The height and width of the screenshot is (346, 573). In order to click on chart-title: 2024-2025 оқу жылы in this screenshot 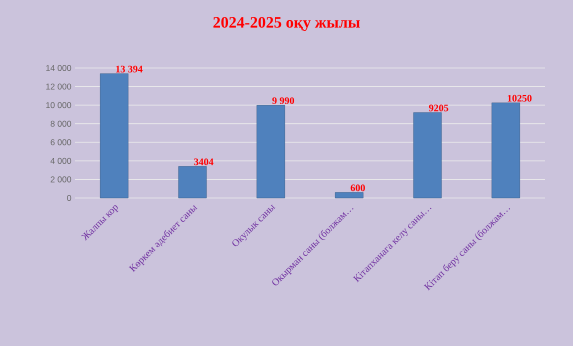, I will do `click(286, 24)`.